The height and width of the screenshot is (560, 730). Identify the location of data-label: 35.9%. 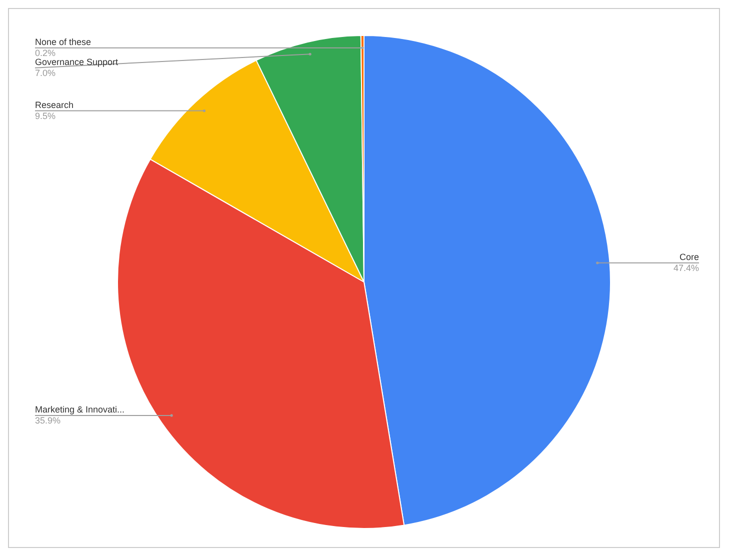
(48, 420).